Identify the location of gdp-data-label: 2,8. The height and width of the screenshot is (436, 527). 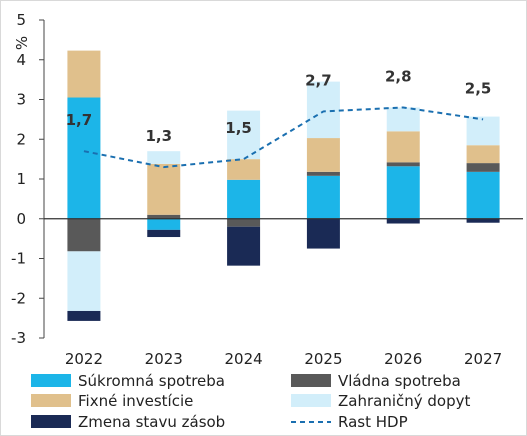
(398, 76).